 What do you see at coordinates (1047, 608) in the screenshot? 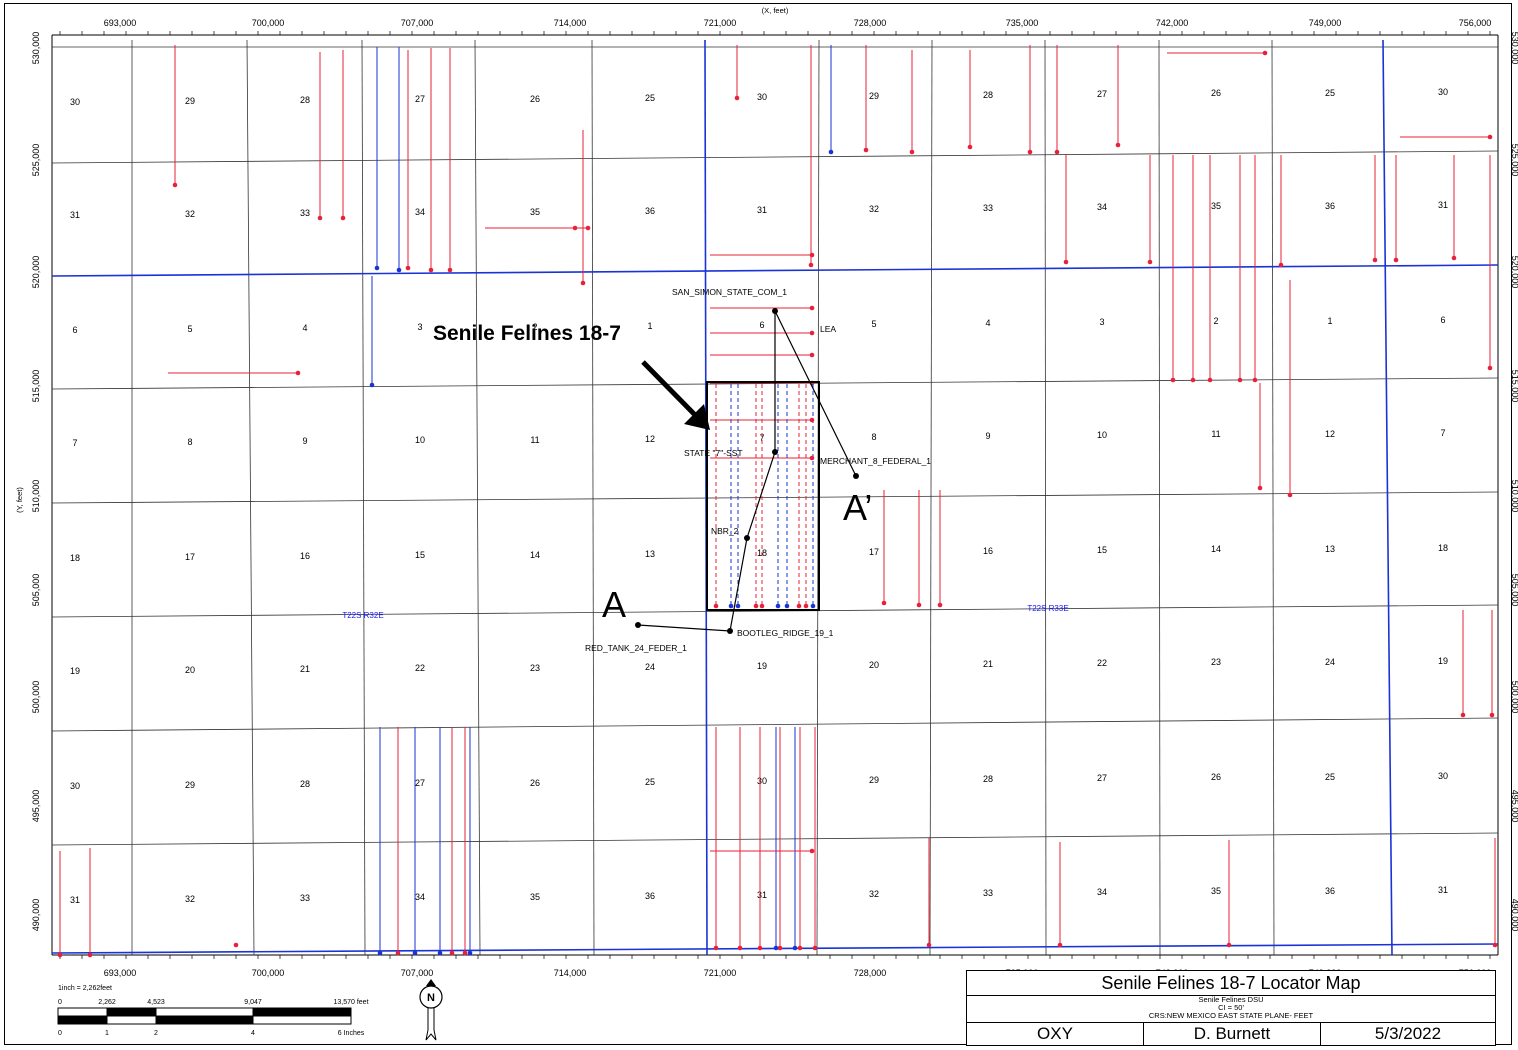
I see `township-label-east: T22S R33E` at bounding box center [1047, 608].